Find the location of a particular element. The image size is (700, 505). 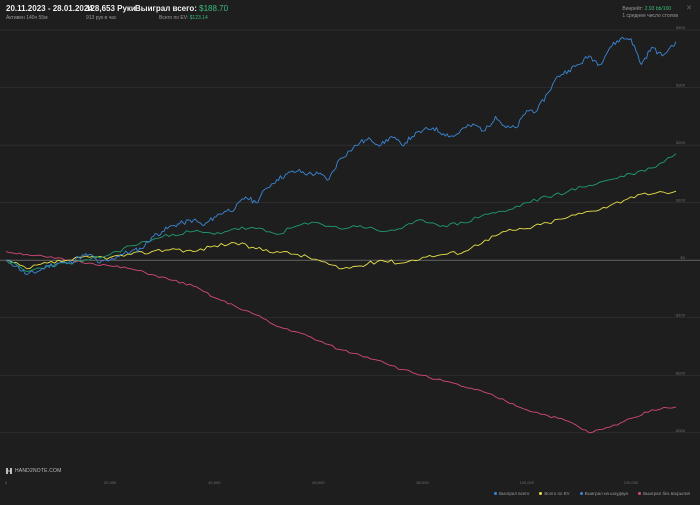

x-tick-label: 80,000 is located at coordinates (423, 482).